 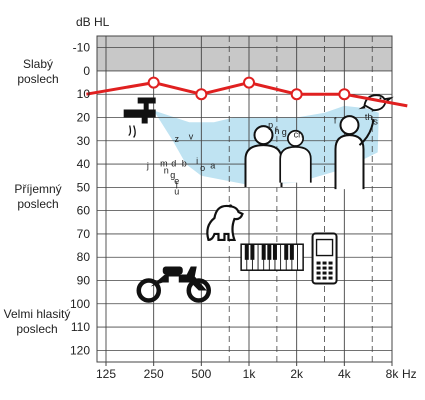 I want to click on y-tick-label: 50, so click(x=84, y=187).